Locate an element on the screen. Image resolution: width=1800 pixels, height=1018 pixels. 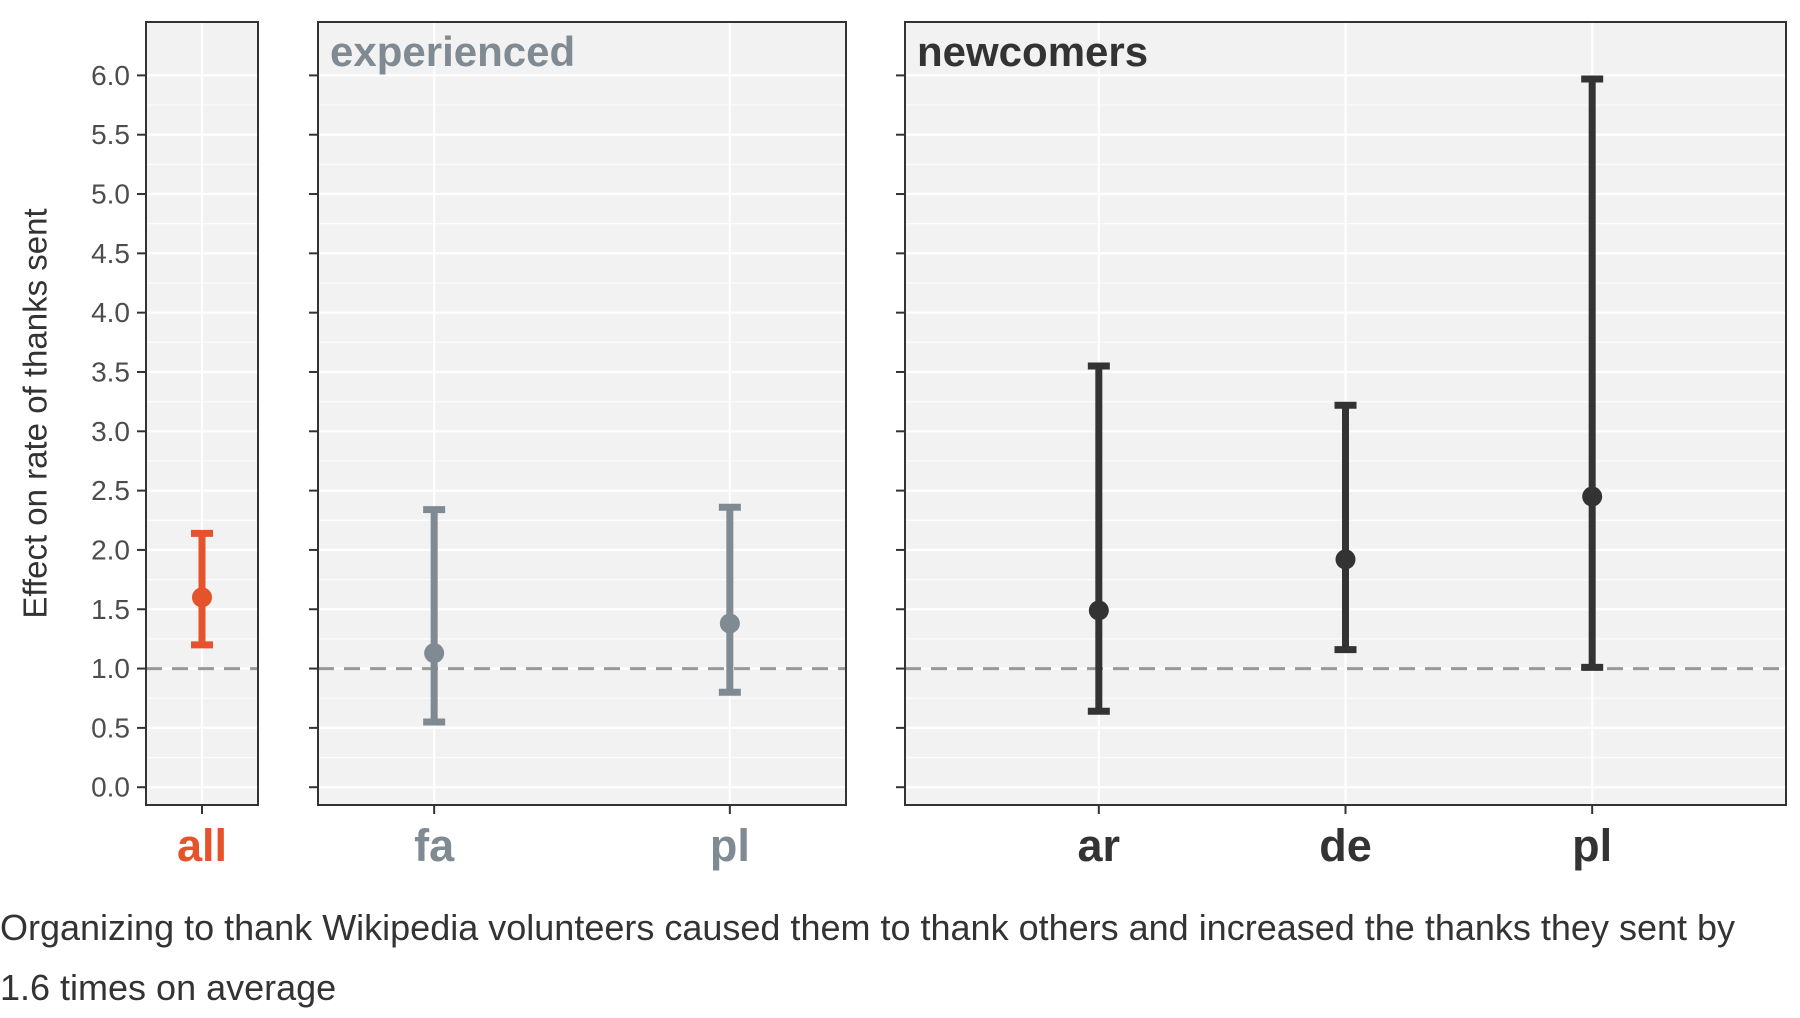
y-axis-title: Effect on rate of thanks sent is located at coordinates (35, 413).